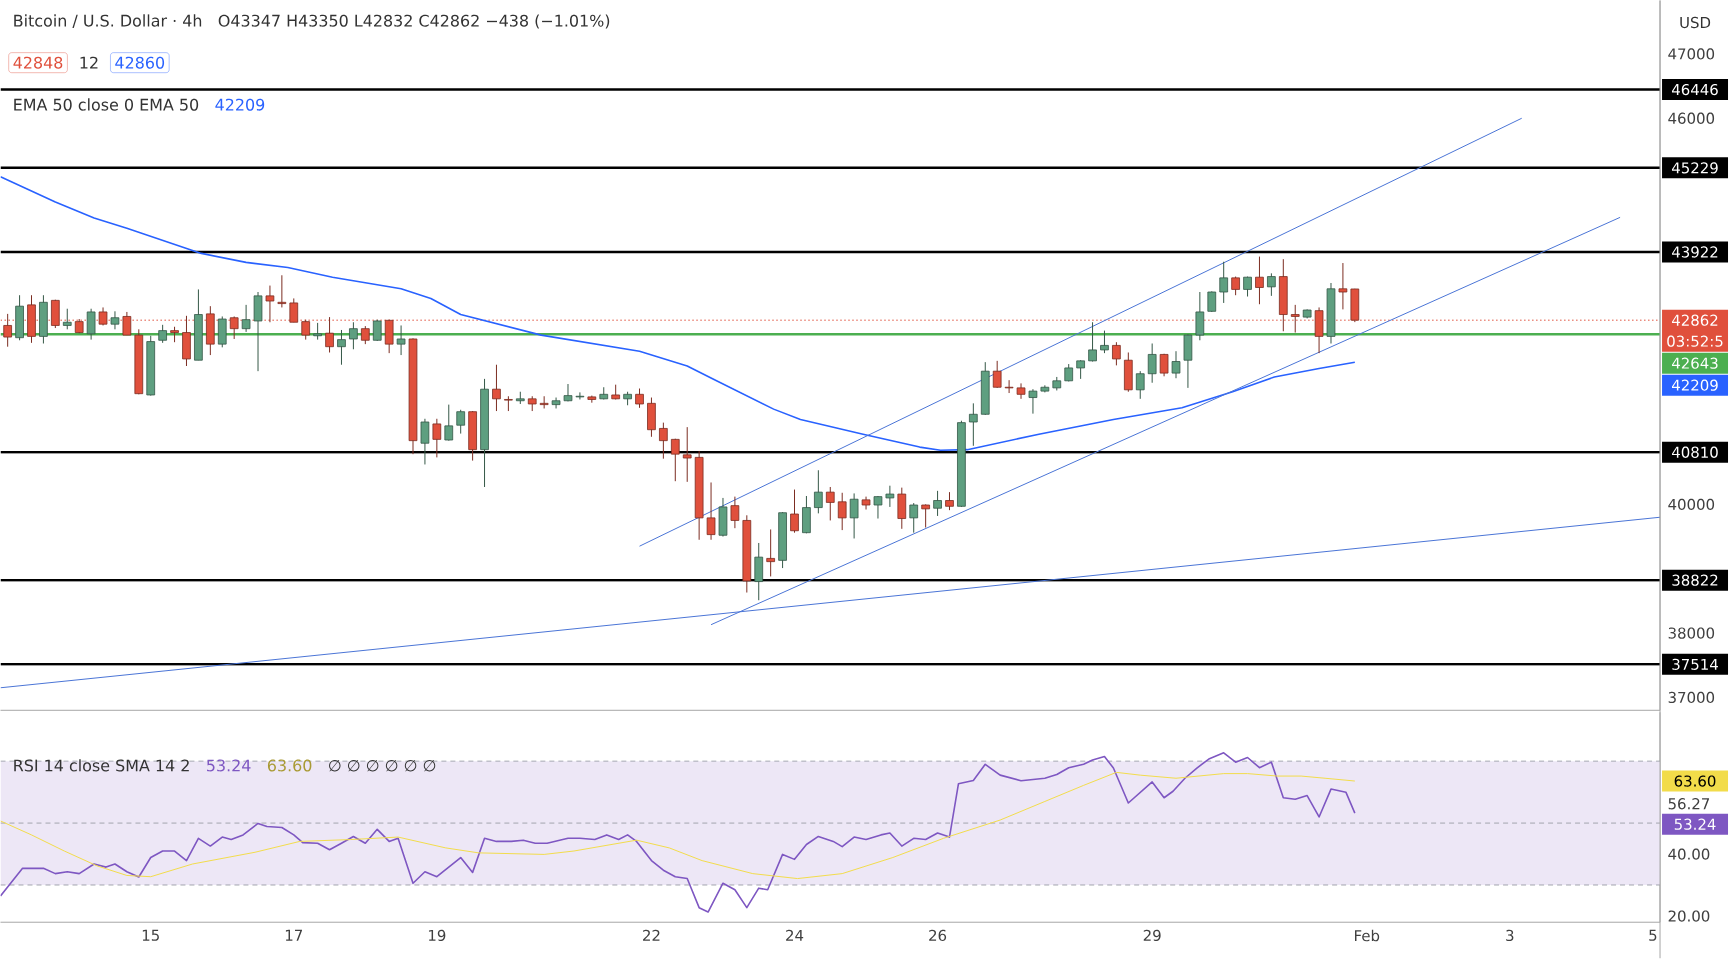  Describe the element at coordinates (1695, 320) in the screenshot. I see `ref-line-label: 42862` at that location.